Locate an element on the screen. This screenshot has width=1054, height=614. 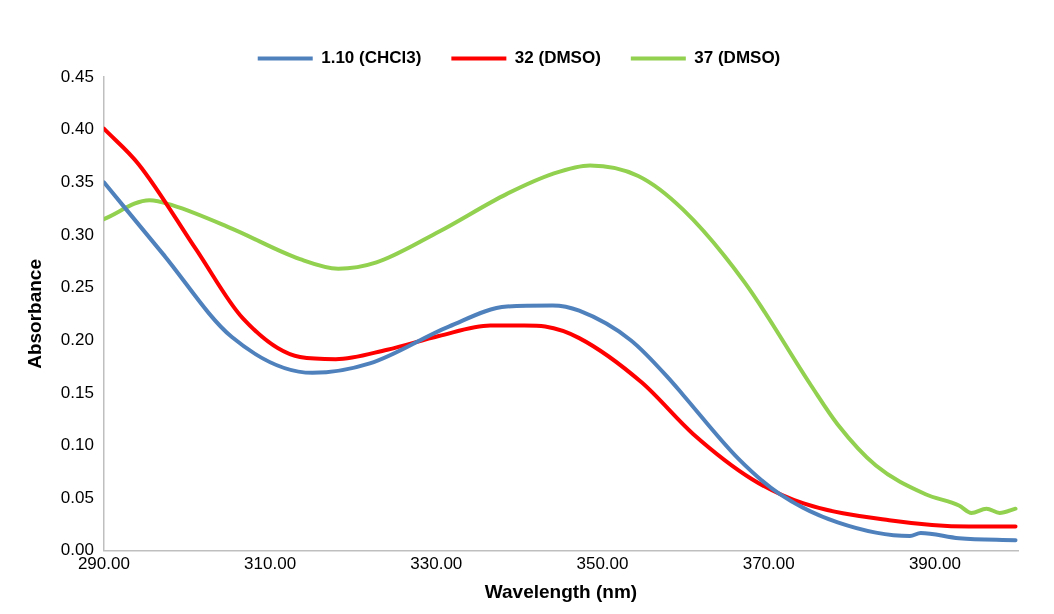
y-tick-label: 0.05 is located at coordinates (77, 497).